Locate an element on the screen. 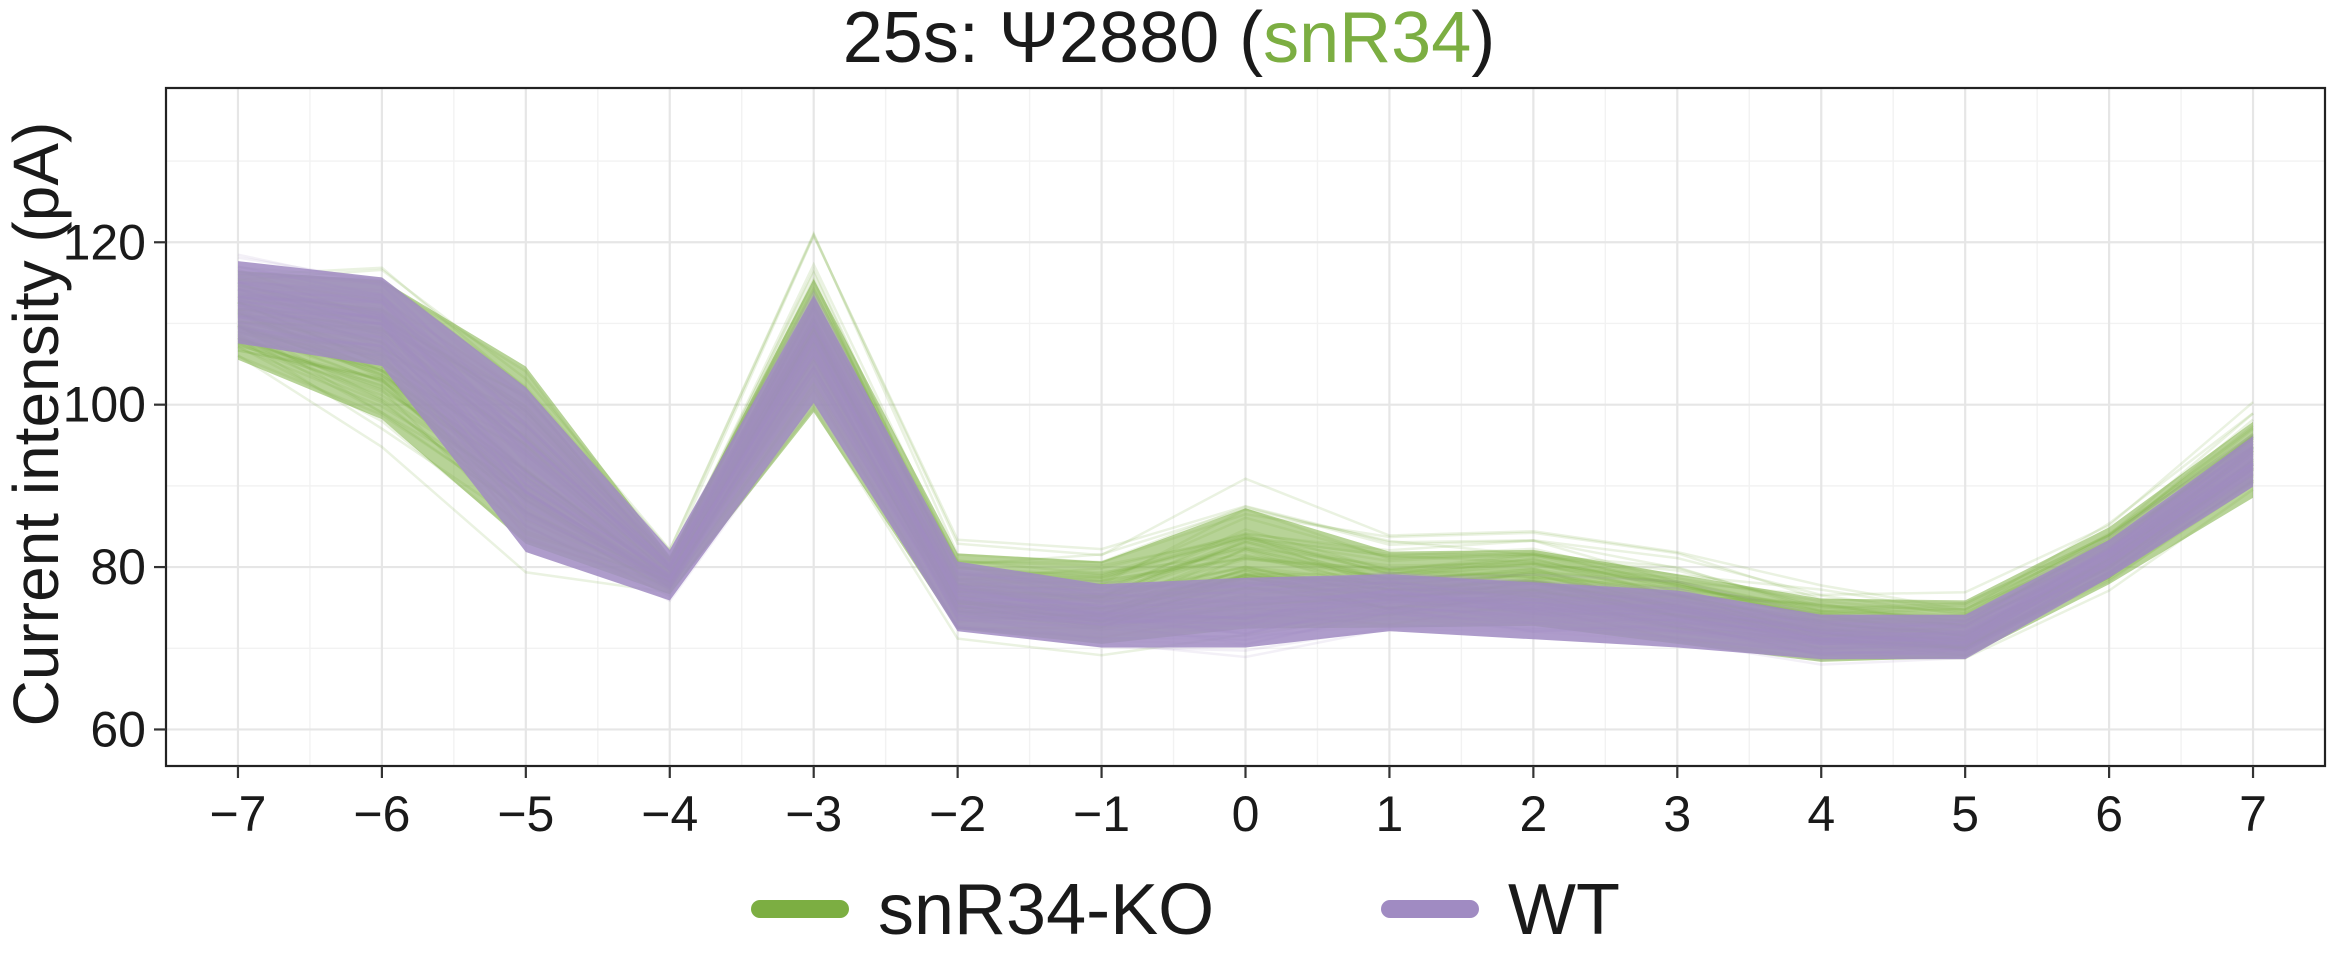 This screenshot has width=2339, height=959. y-axis-label: Current intensity (pA) is located at coordinates (36, 424).